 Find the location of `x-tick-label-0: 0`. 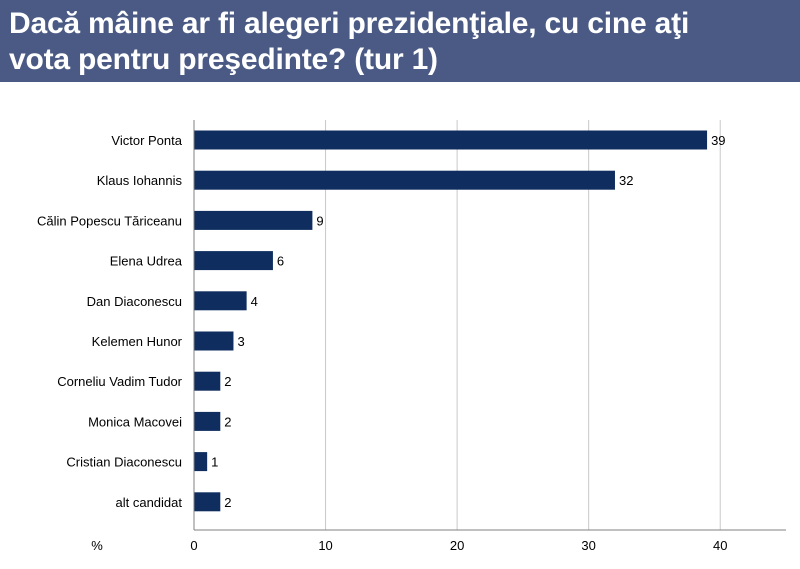

x-tick-label-0: 0 is located at coordinates (193, 545).